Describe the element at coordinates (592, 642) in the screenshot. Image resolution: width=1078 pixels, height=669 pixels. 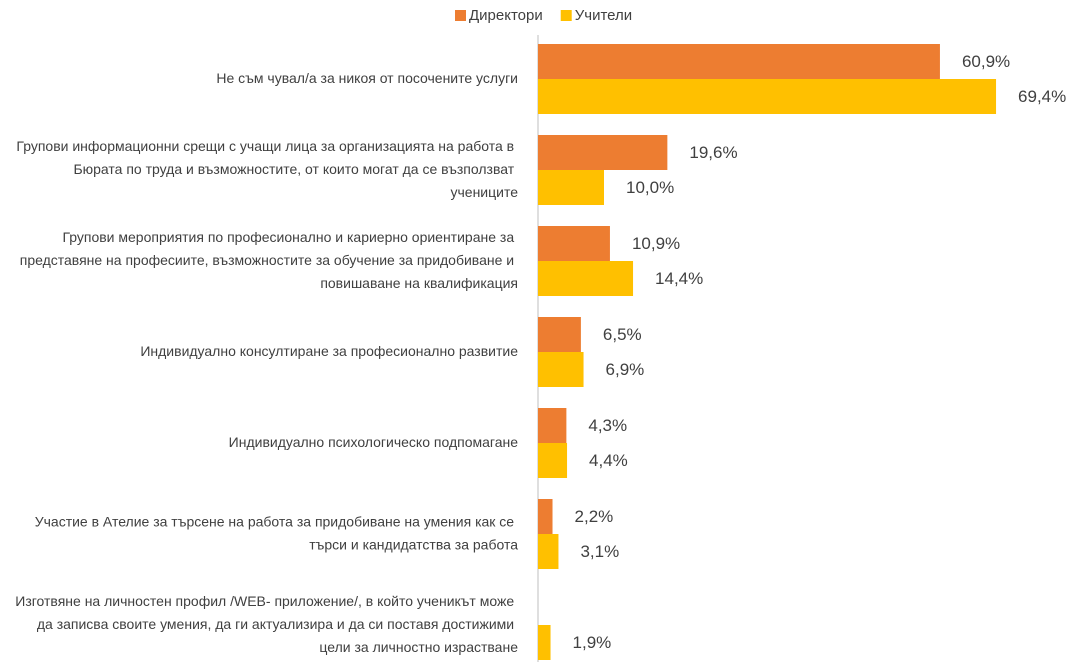
I see `value-label: 1,9%` at that location.